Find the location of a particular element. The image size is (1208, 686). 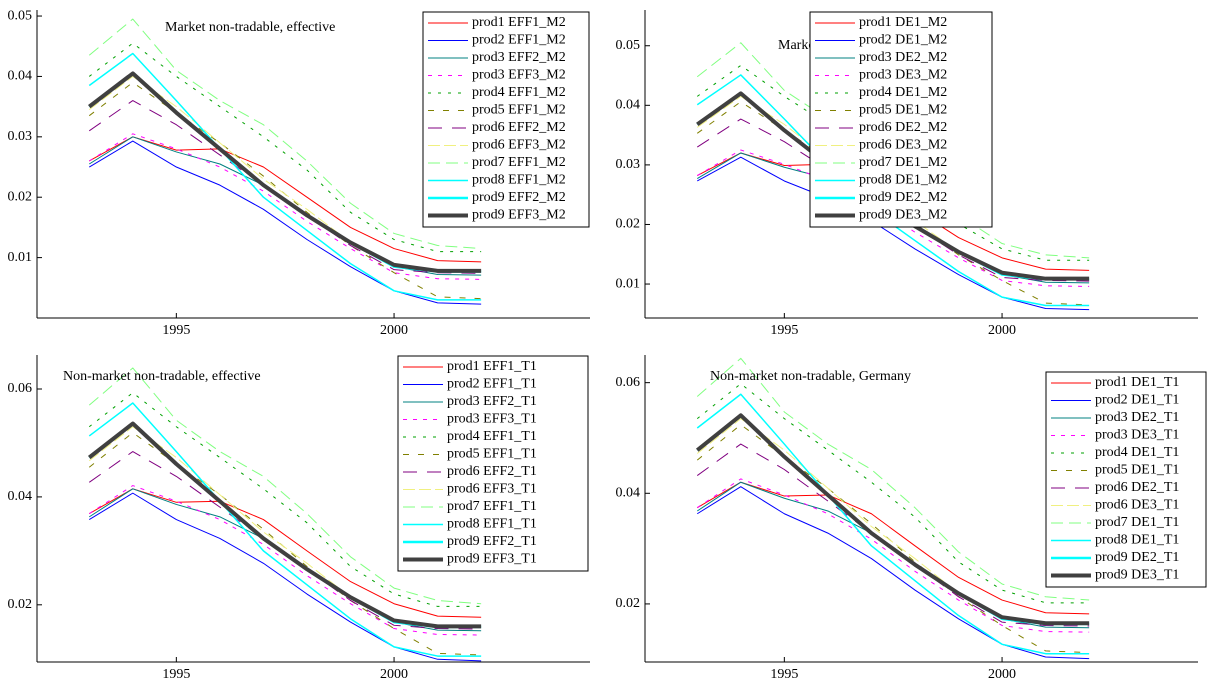

legend-label: prod5 DE1_M2 is located at coordinates (903, 110).